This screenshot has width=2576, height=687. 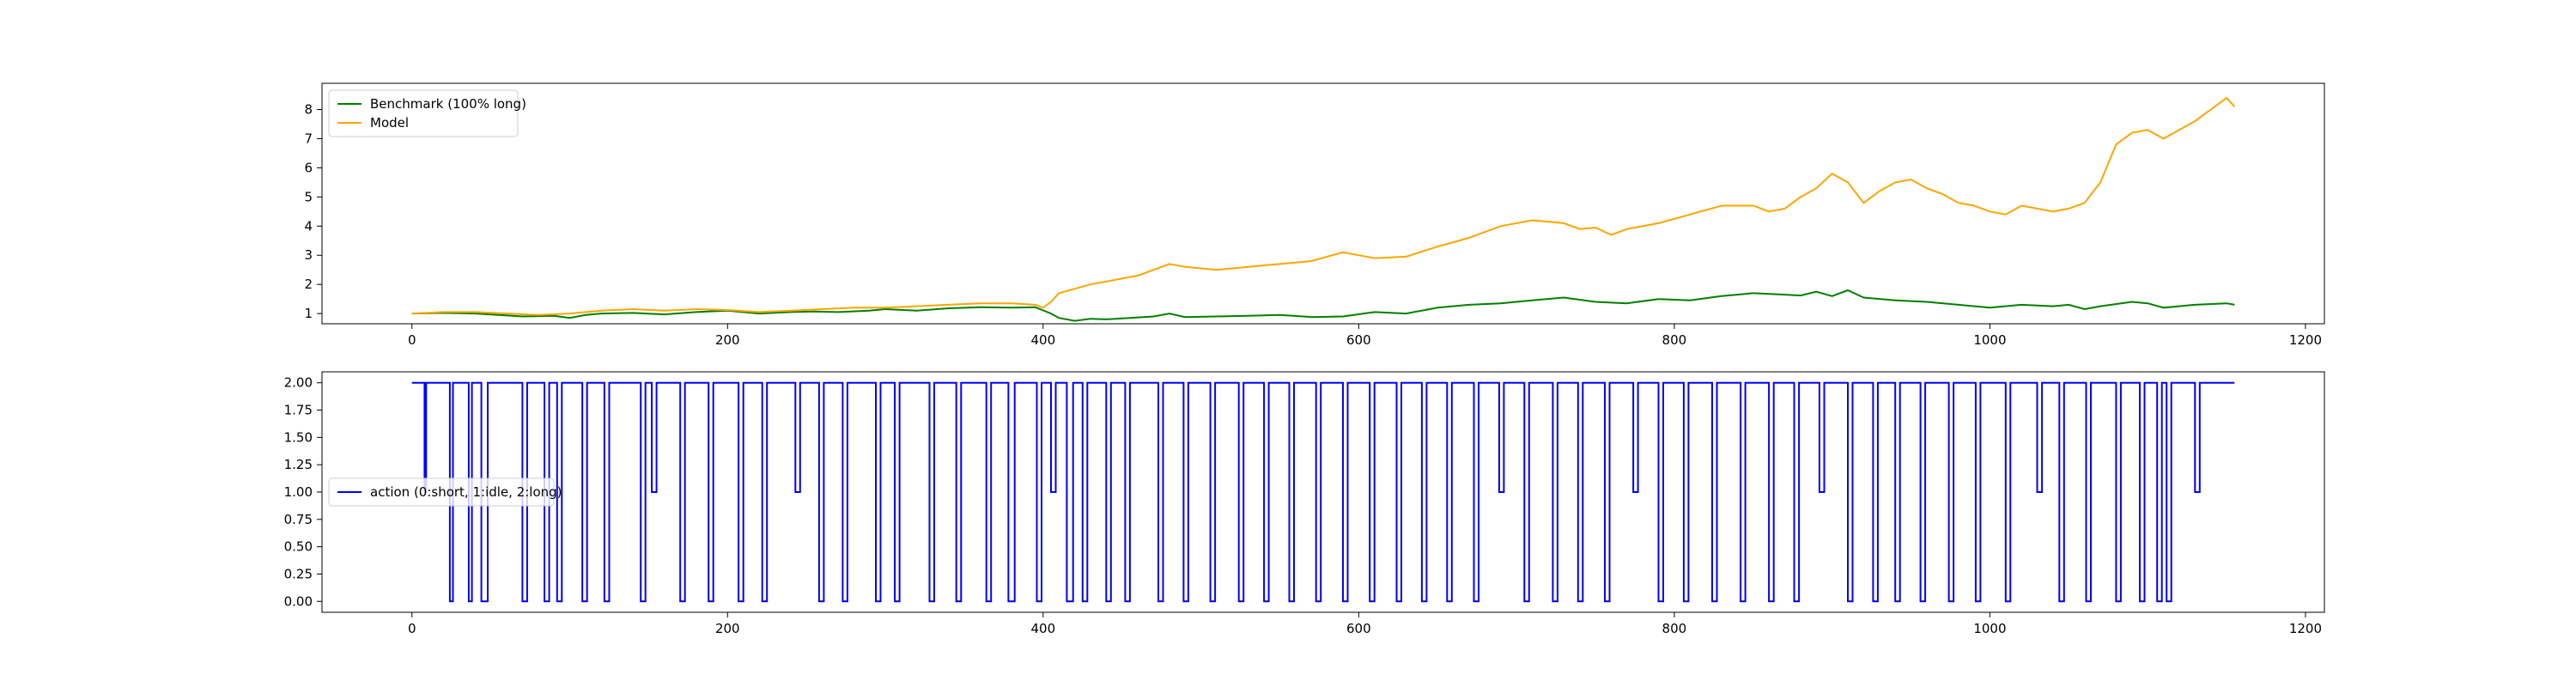 I want to click on legend-label: Model, so click(x=389, y=123).